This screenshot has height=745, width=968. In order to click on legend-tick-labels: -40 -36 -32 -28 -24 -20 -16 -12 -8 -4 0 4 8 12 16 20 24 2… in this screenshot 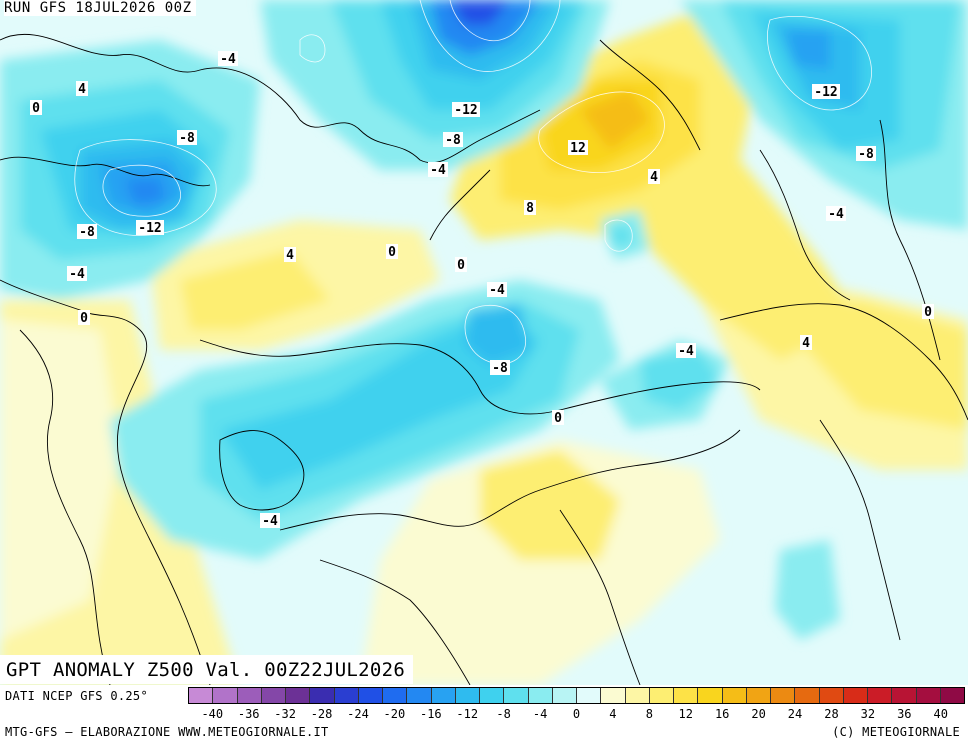, I will do `click(576, 715)`.